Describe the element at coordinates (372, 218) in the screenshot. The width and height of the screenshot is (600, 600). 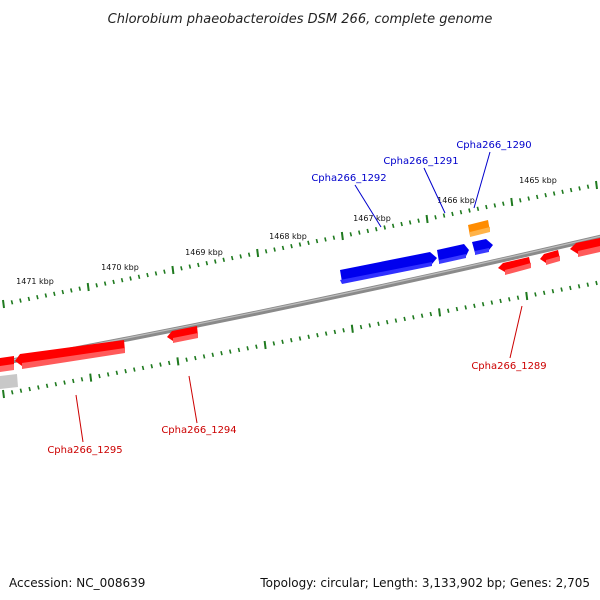
I see `tick-label: 1467 kbp` at that location.